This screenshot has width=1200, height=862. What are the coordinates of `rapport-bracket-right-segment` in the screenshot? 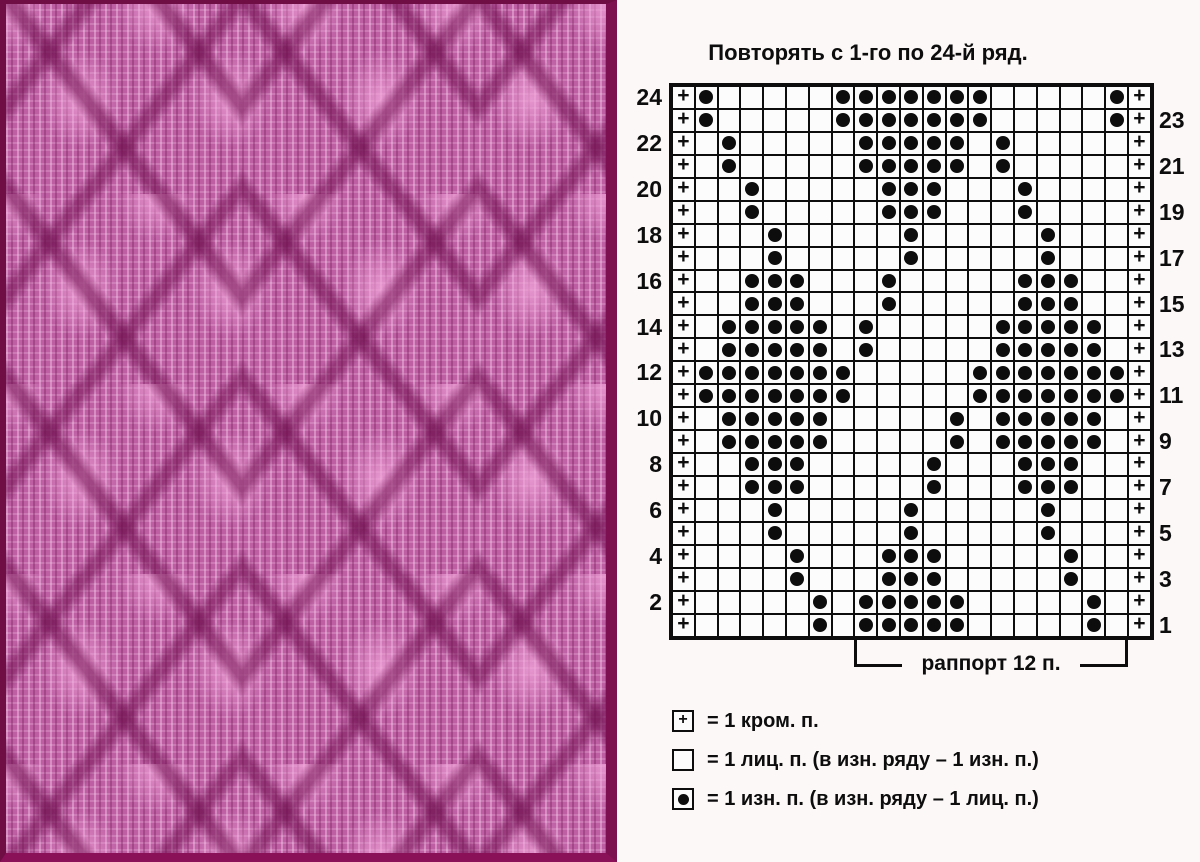 It's located at (1104, 665).